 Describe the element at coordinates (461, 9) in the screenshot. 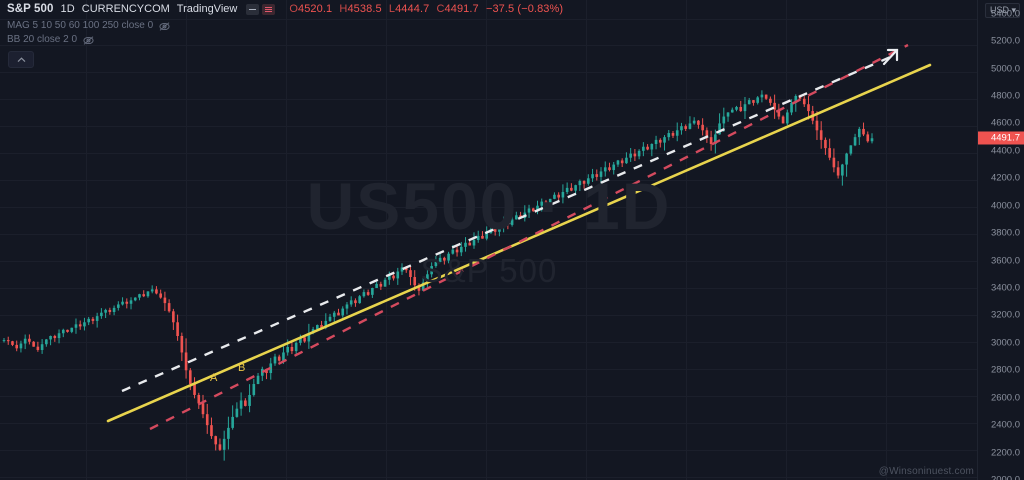

I see `close-value: 4491.7` at that location.